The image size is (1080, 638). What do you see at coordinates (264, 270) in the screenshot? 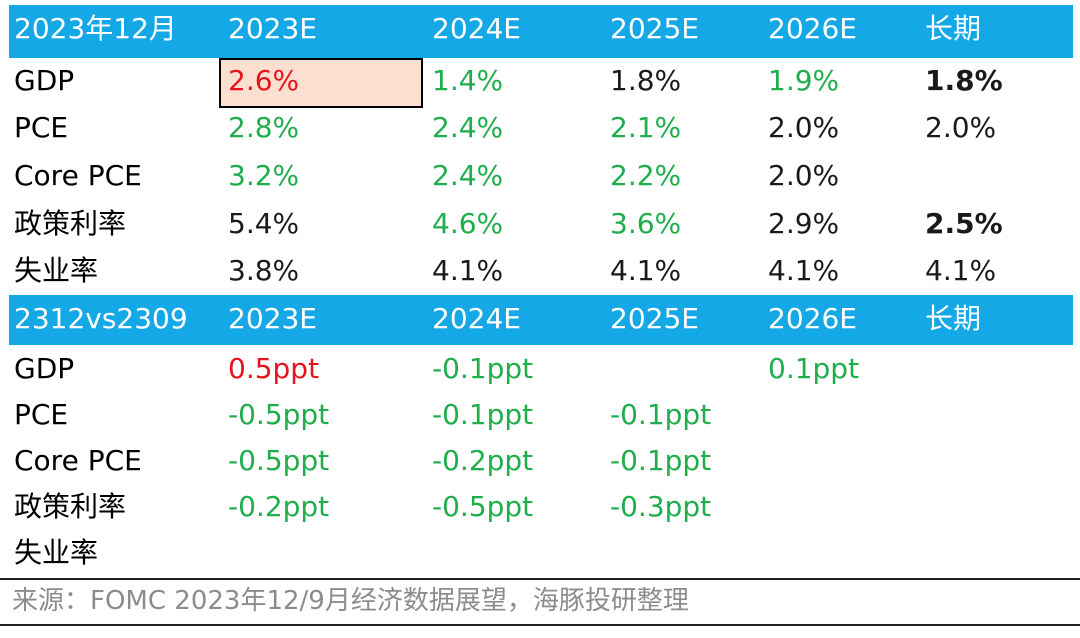
I see `table1-unemployment-2023e: 3.8%` at bounding box center [264, 270].